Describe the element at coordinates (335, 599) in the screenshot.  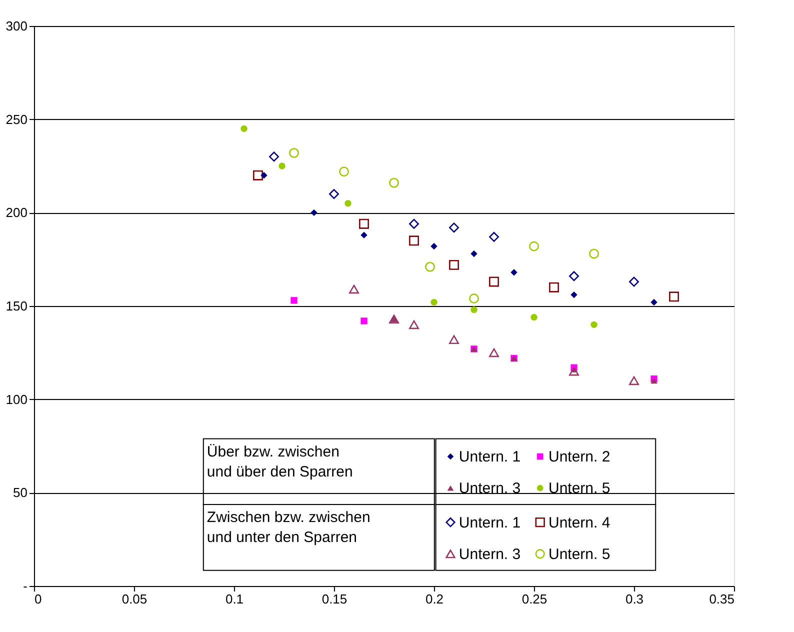
I see `x-tick-label: 0.15` at that location.